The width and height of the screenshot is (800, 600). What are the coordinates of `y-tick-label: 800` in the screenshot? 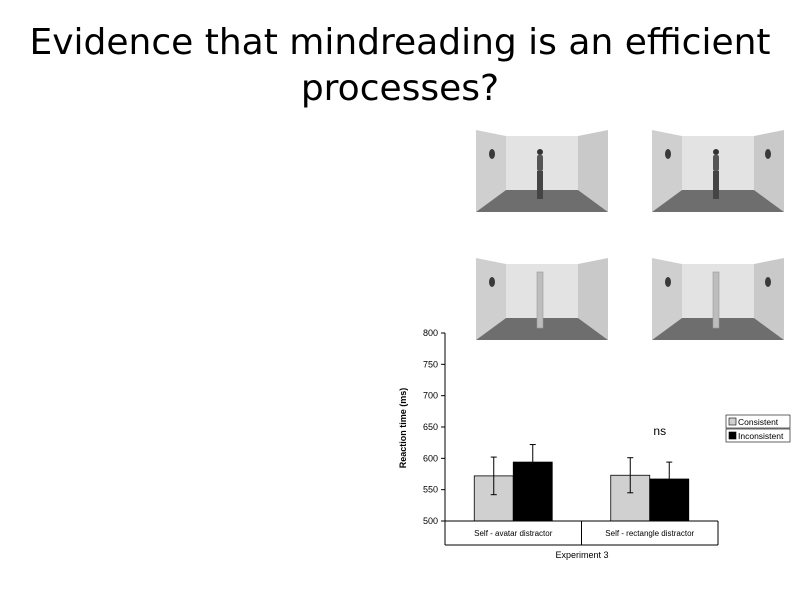 It's located at (430, 333).